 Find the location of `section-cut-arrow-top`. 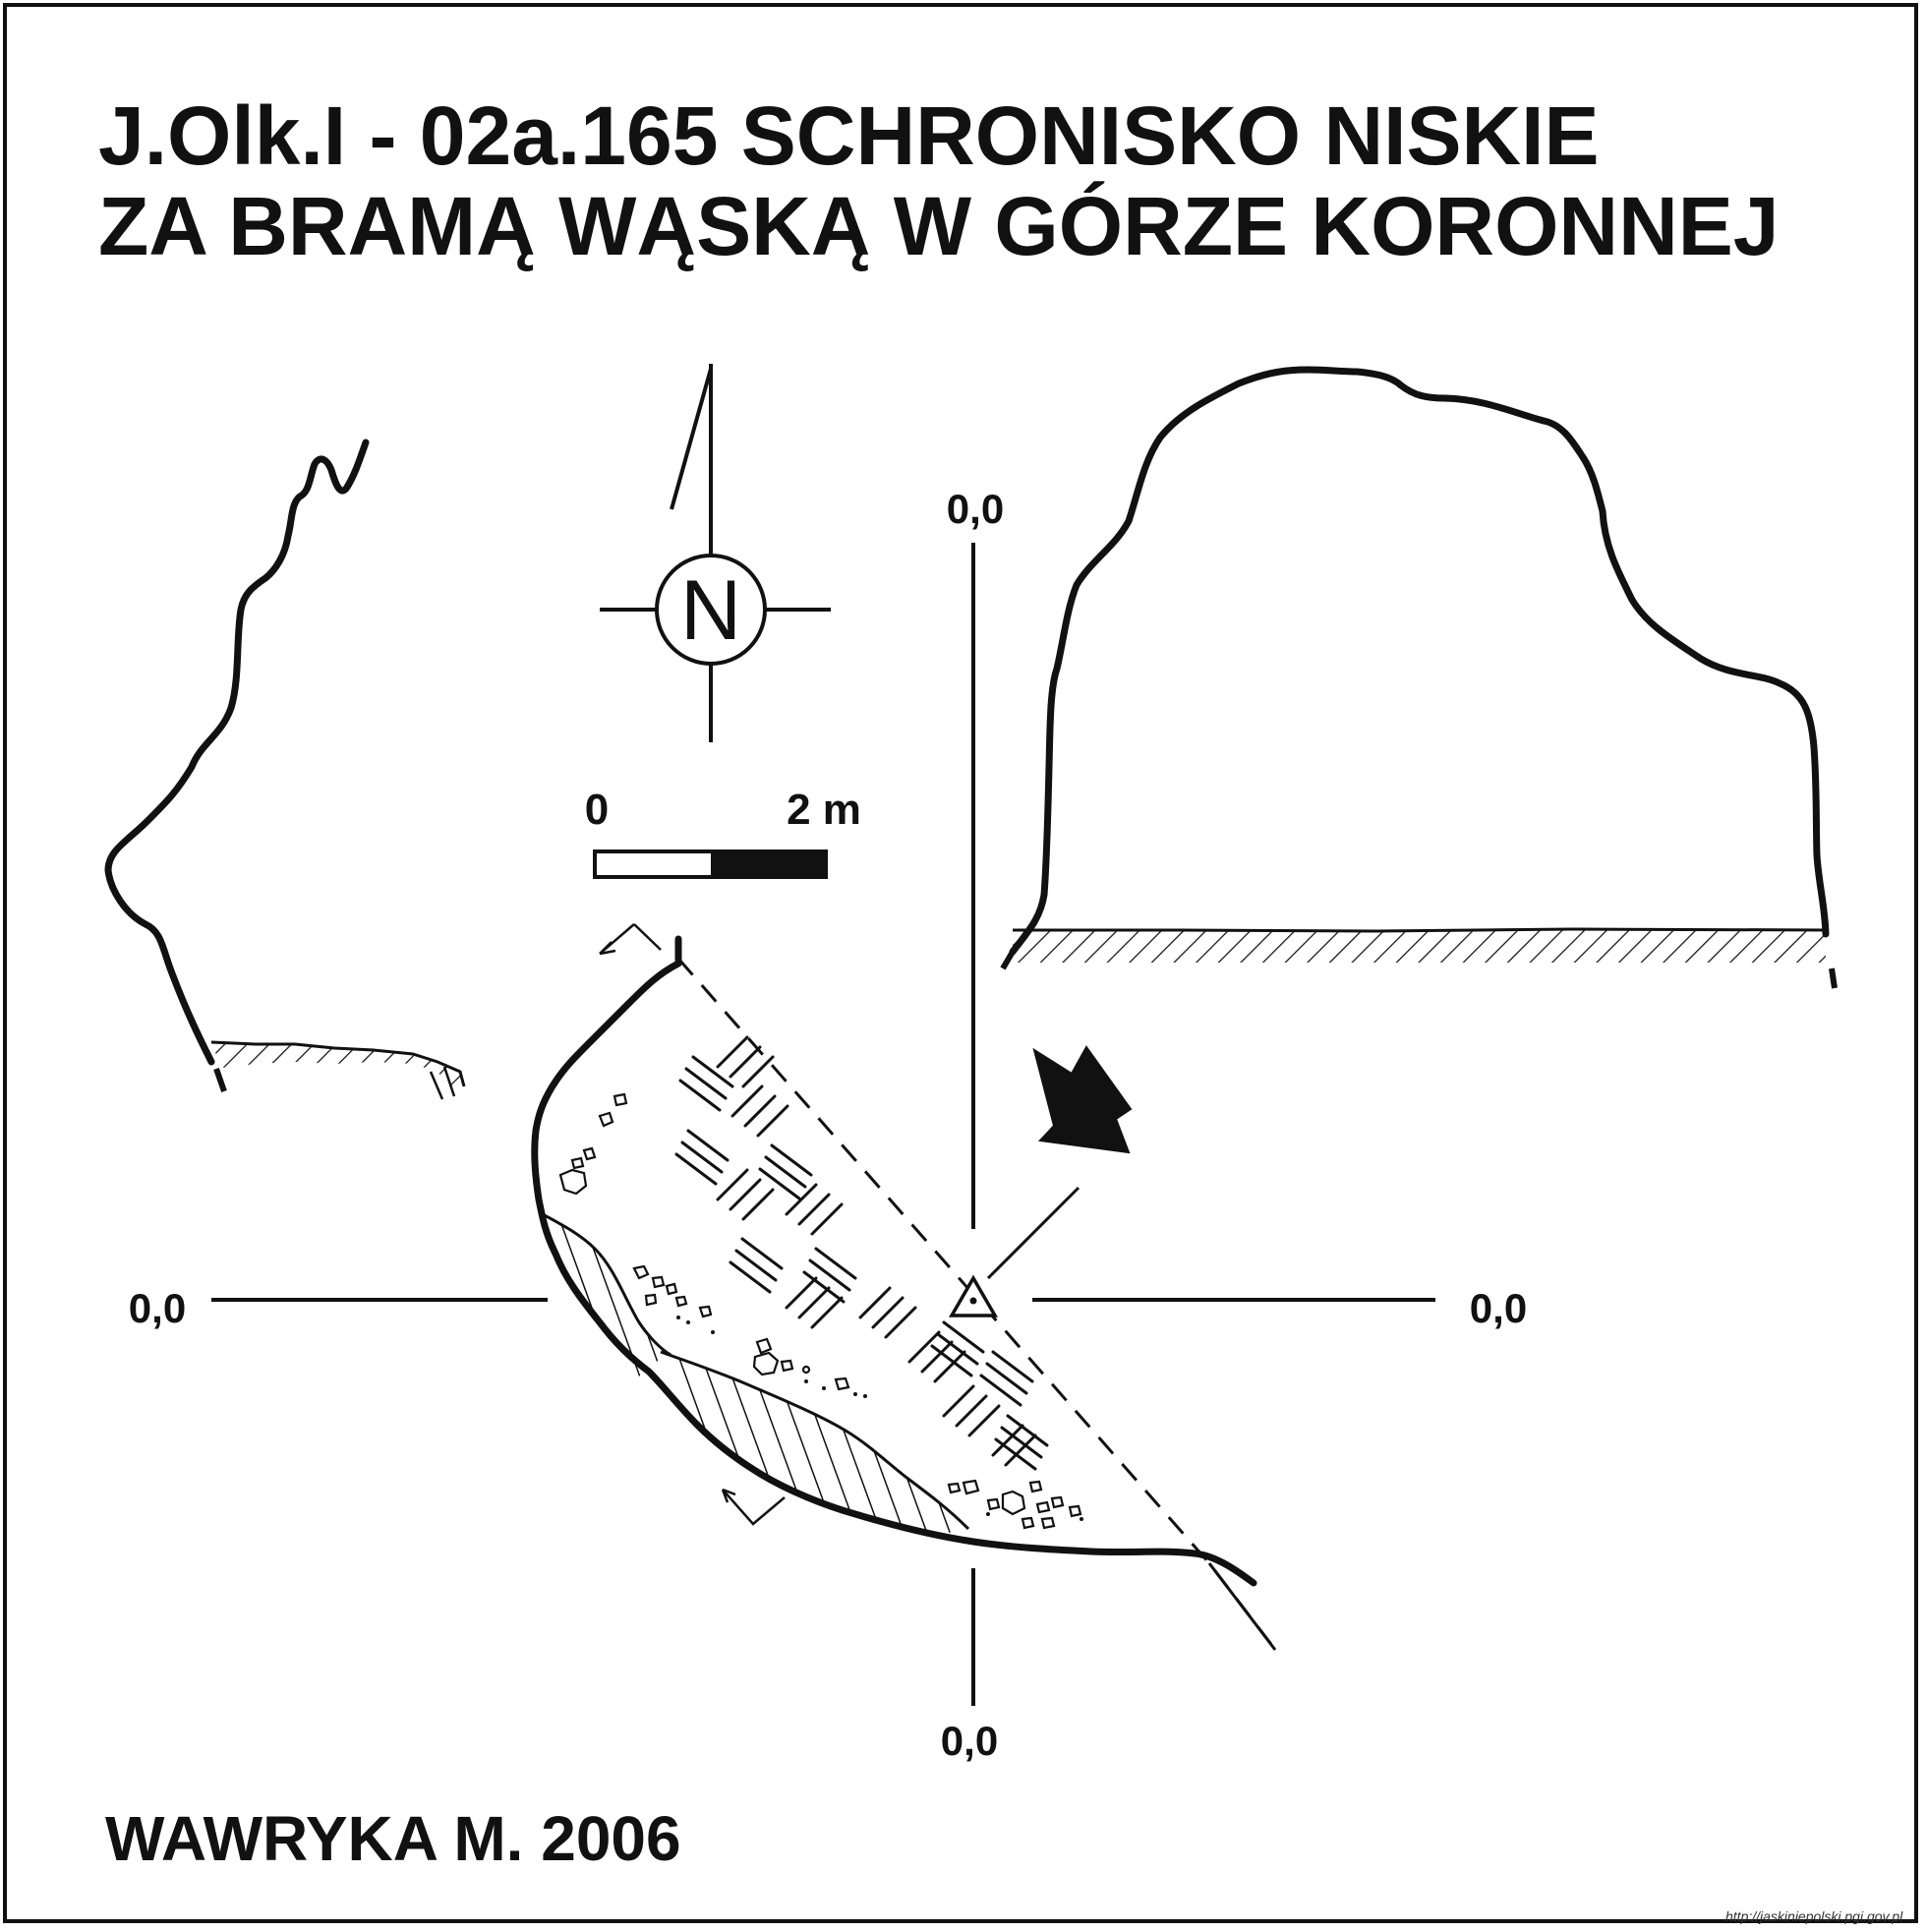

section-cut-arrow-top is located at coordinates (617, 939).